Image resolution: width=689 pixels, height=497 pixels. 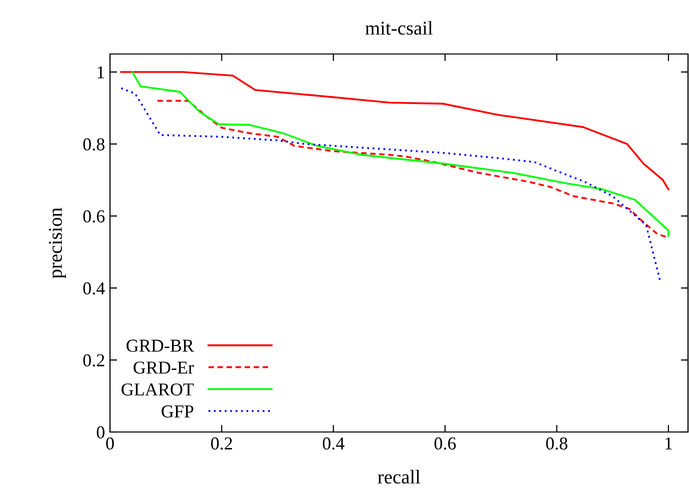 What do you see at coordinates (557, 443) in the screenshot?
I see `x-tick-label: 0.8` at bounding box center [557, 443].